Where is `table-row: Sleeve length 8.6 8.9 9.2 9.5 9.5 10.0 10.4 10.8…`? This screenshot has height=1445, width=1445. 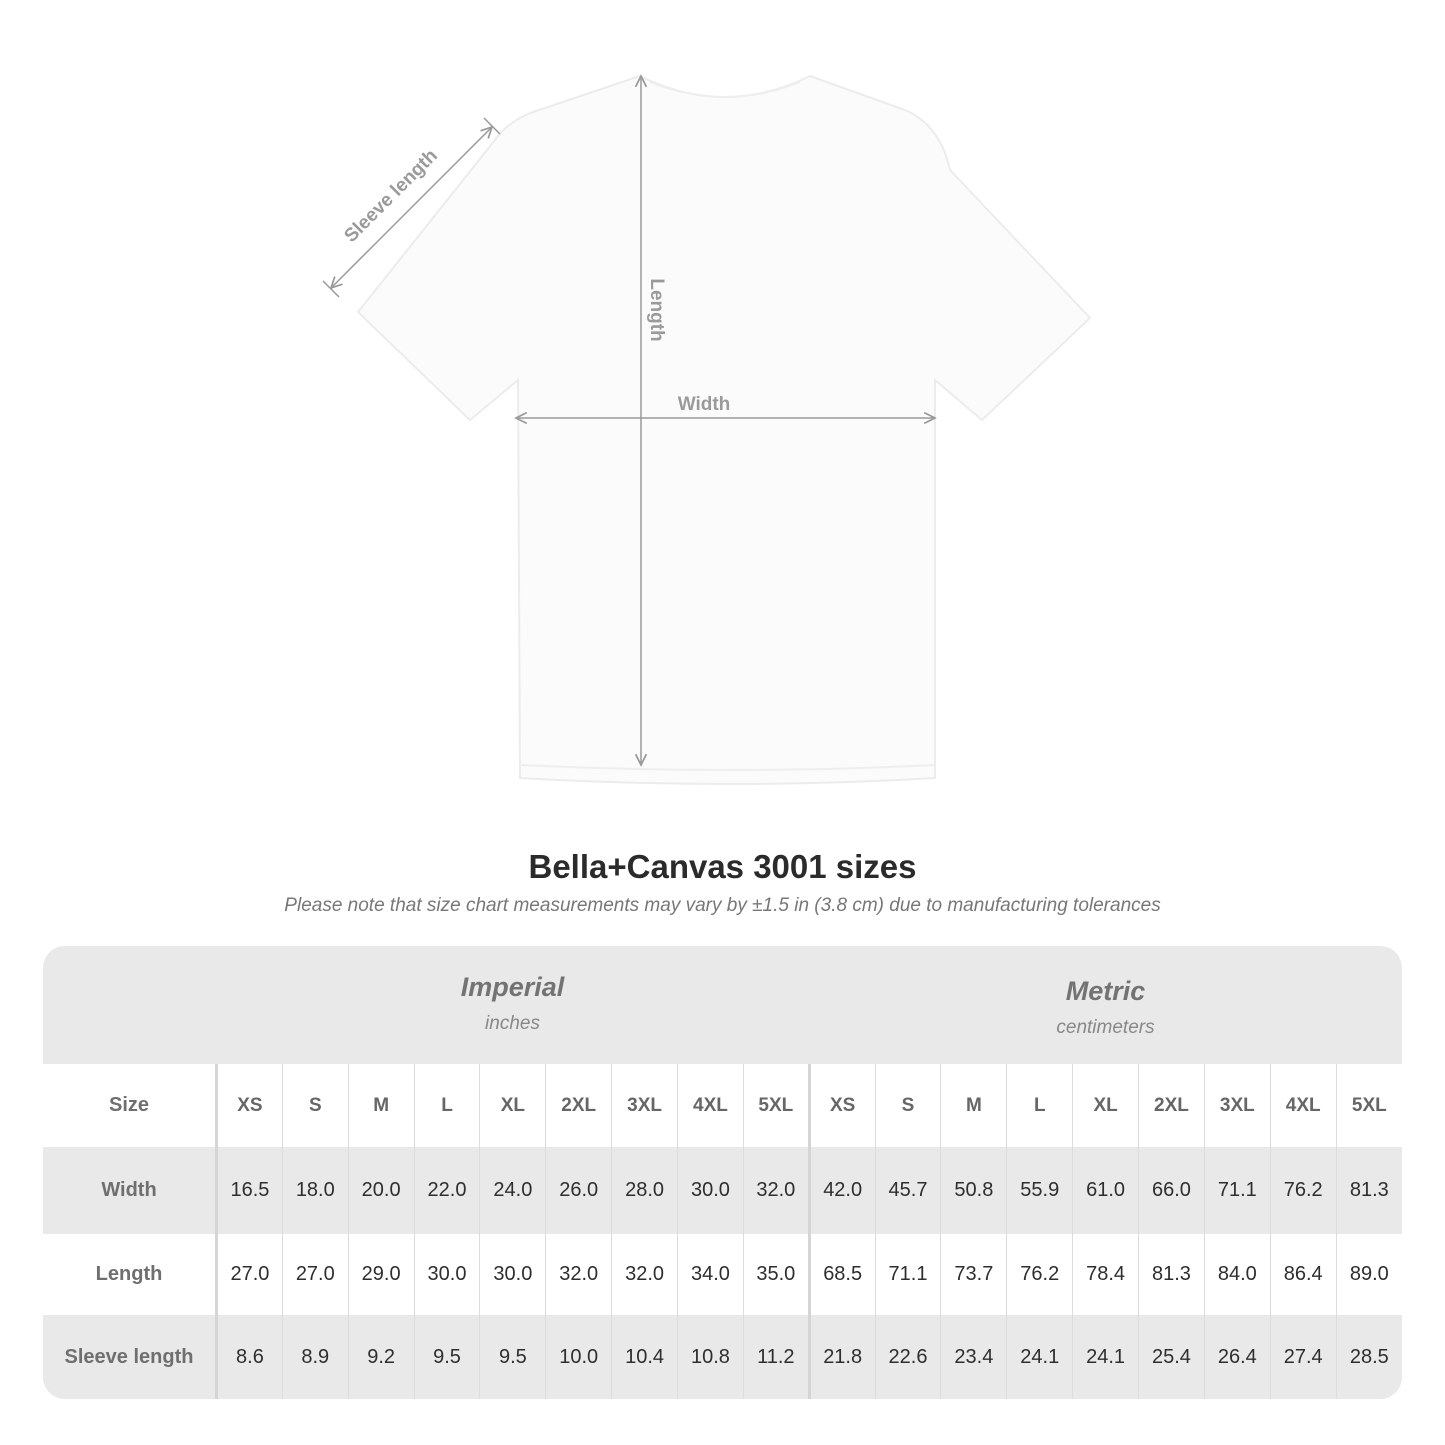
table-row: Sleeve length 8.6 8.9 9.2 9.5 9.5 10.0 10.4 10.8… is located at coordinates (722, 1357).